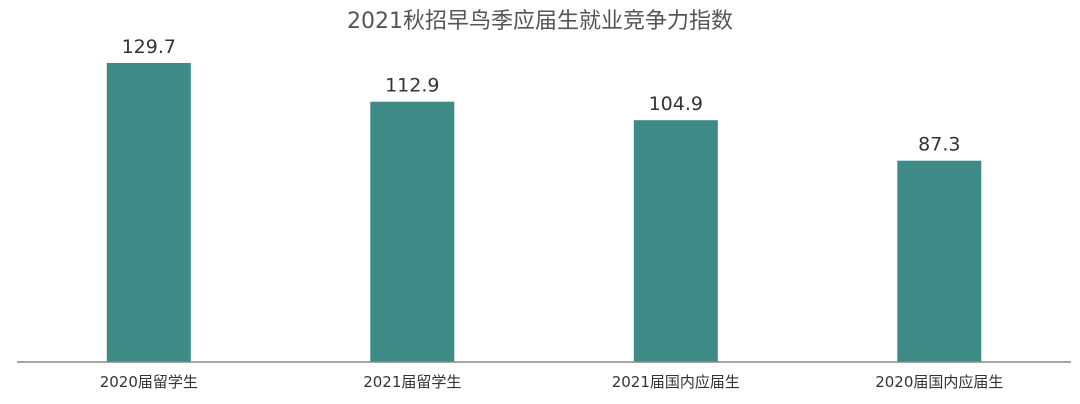  I want to click on x-tick-label-1: 2020届留学生, so click(149, 382).